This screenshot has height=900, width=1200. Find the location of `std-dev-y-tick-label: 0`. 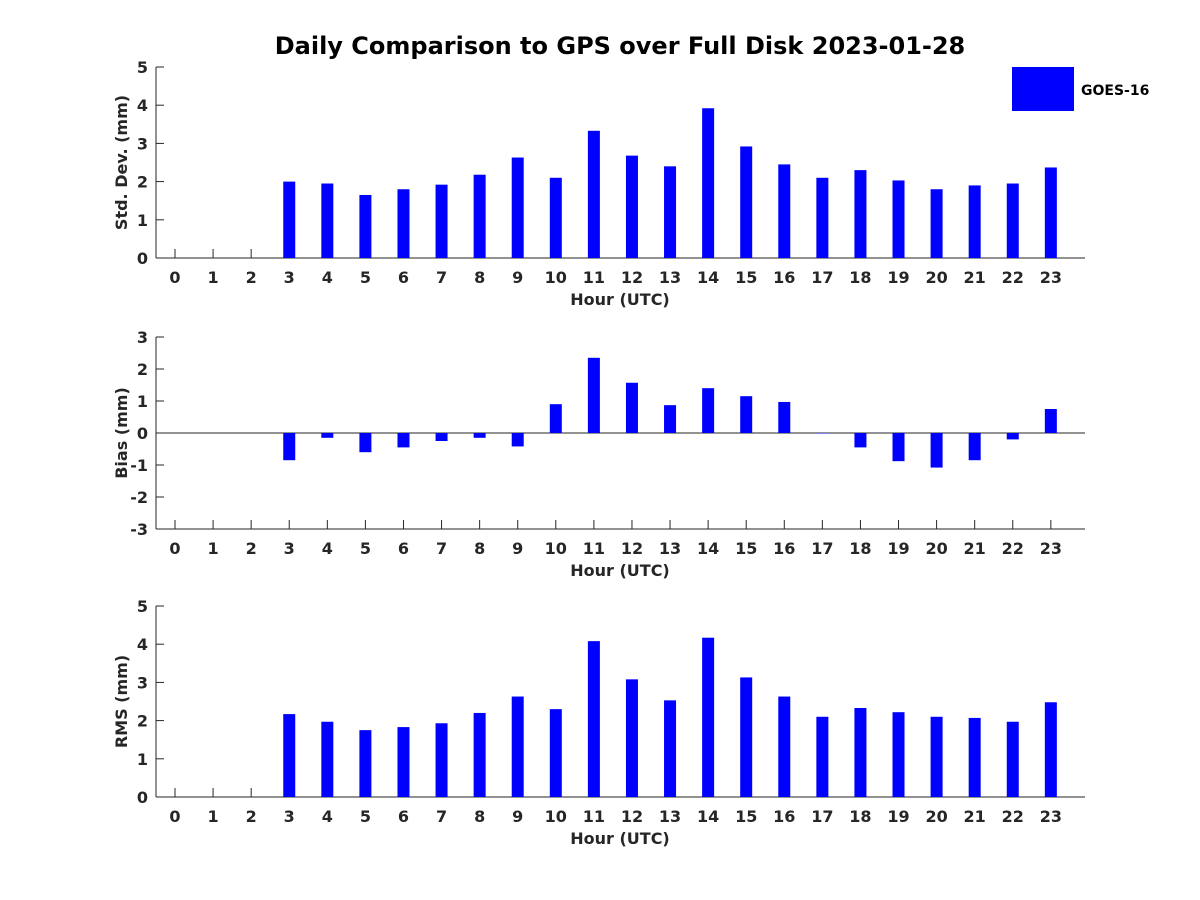

std-dev-y-tick-label: 0 is located at coordinates (142, 258).